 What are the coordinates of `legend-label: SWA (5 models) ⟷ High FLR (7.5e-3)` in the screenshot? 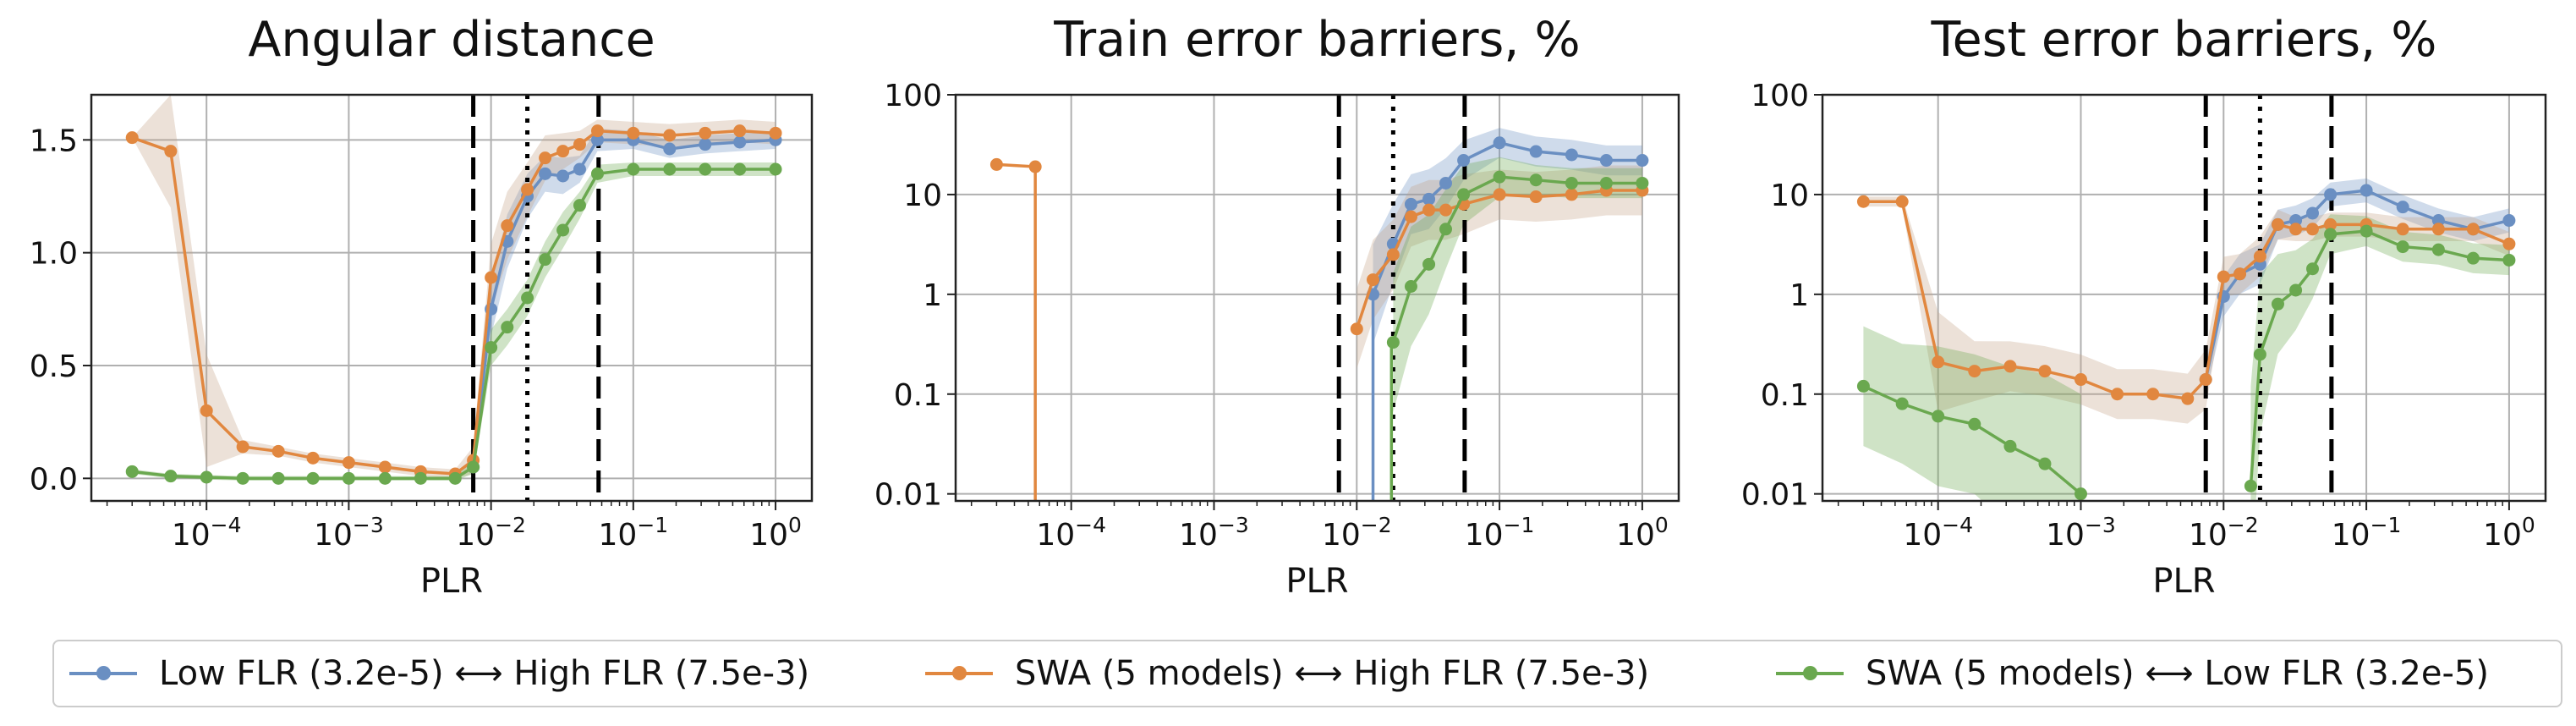 It's located at (1332, 673).